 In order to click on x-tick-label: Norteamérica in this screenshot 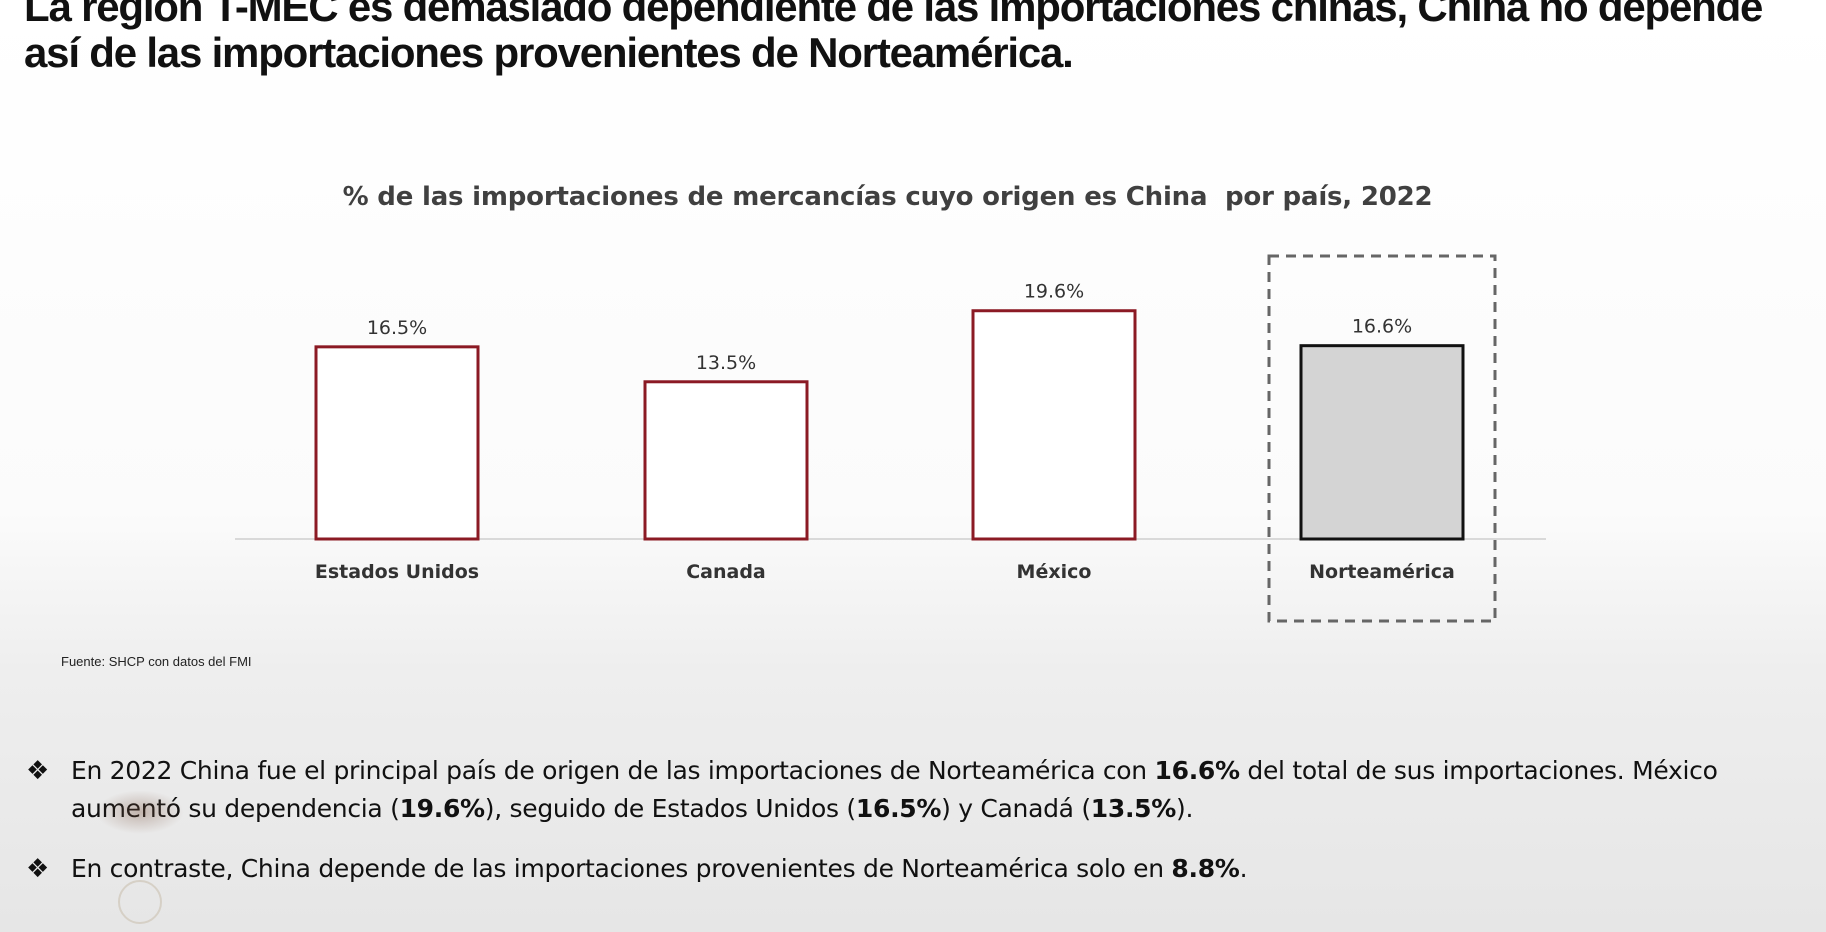, I will do `click(1382, 572)`.